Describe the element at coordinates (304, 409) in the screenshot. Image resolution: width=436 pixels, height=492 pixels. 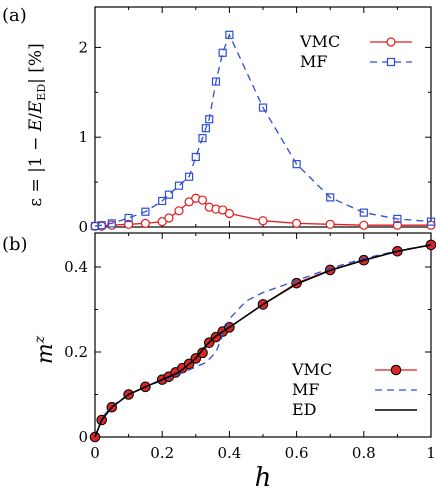
I see `panel-b-legend-label: ED` at that location.